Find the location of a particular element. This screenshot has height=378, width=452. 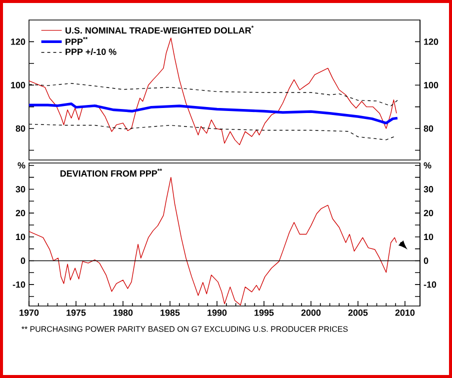

y-tick-label: 80 is located at coordinates (21, 128).